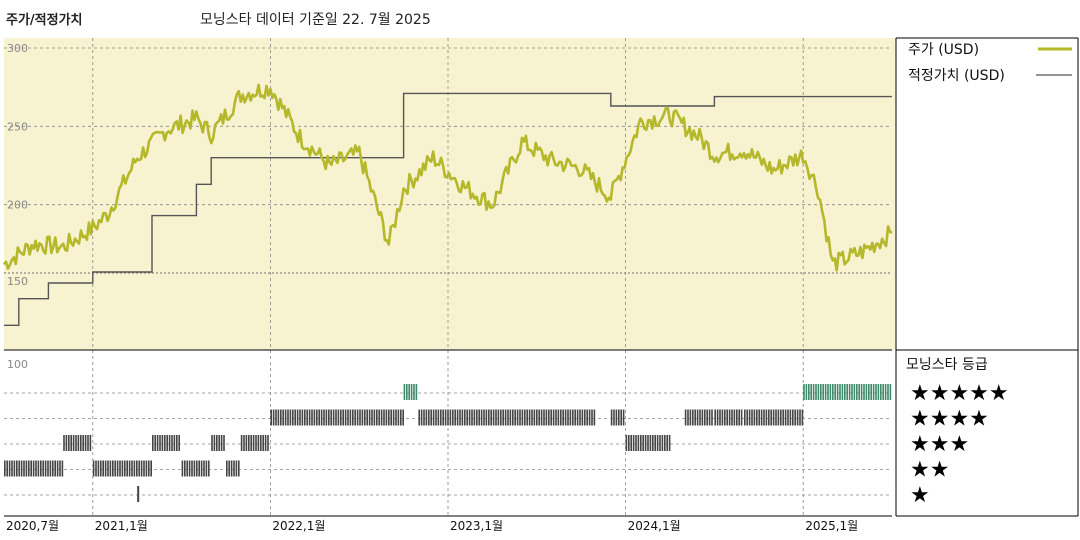 The width and height of the screenshot is (1080, 540). What do you see at coordinates (121, 526) in the screenshot?
I see `x-tick-label: 2021,1월` at bounding box center [121, 526].